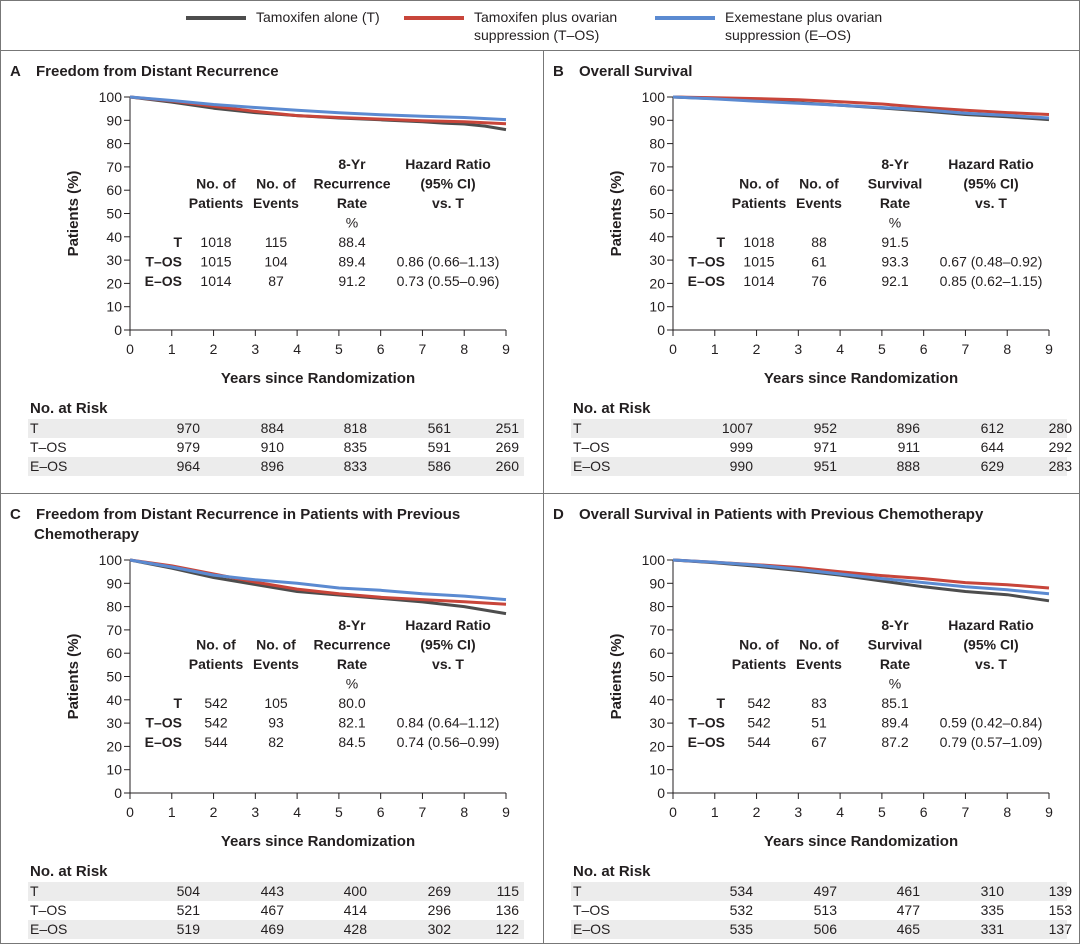  I want to click on table-events: 61, so click(819, 262).